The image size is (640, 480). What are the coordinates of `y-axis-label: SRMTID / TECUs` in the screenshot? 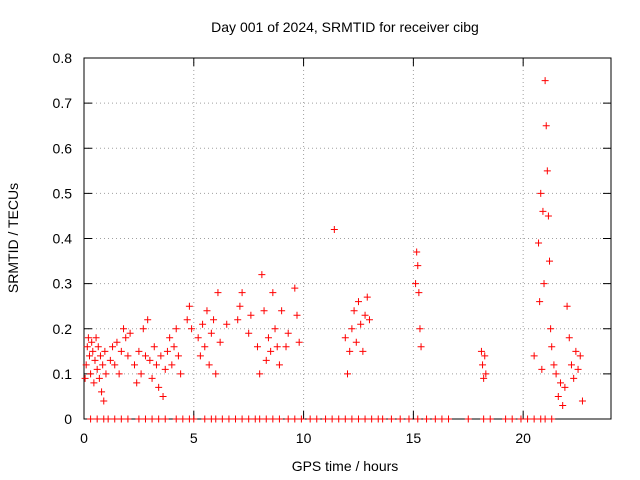 It's located at (13, 238).